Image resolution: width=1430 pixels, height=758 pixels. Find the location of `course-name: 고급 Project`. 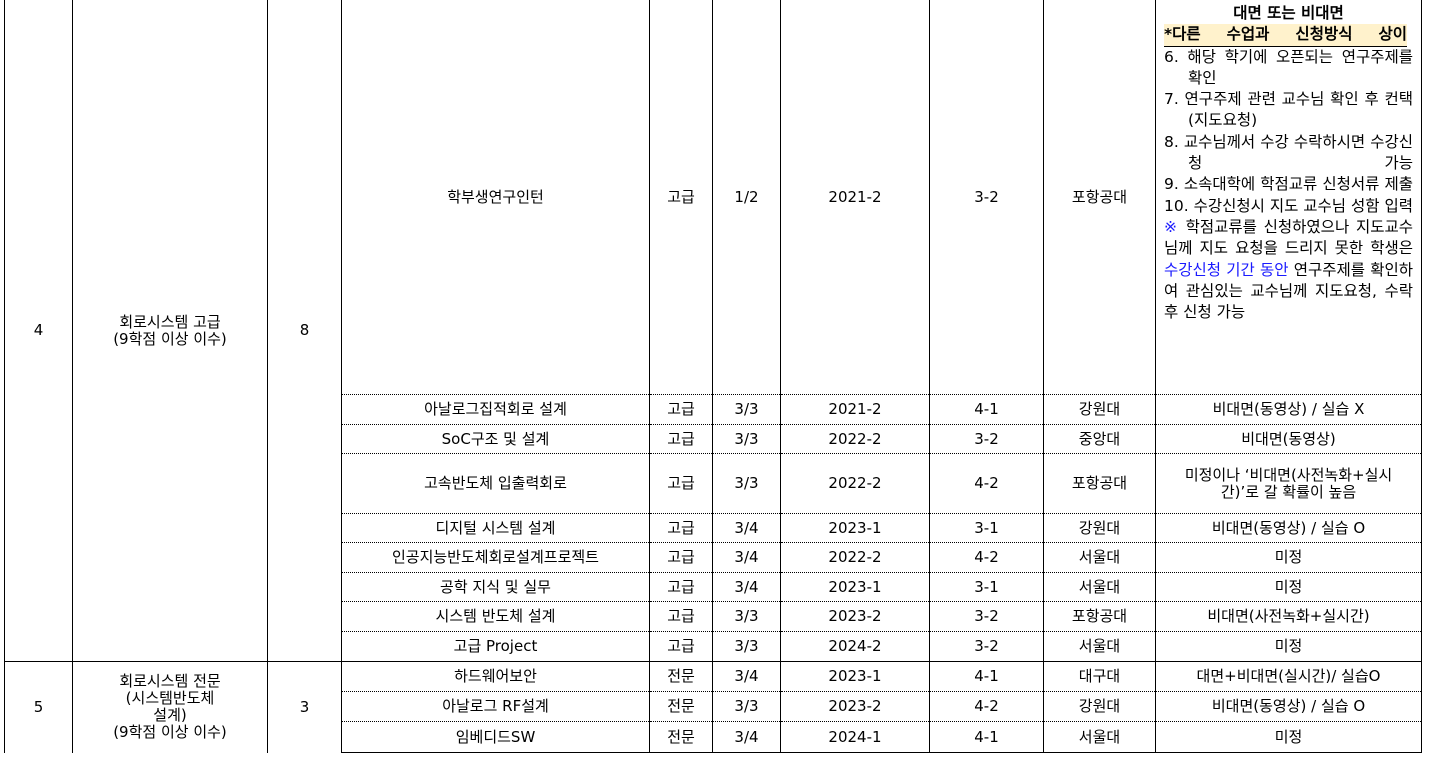

course-name: 고급 Project is located at coordinates (495, 646).